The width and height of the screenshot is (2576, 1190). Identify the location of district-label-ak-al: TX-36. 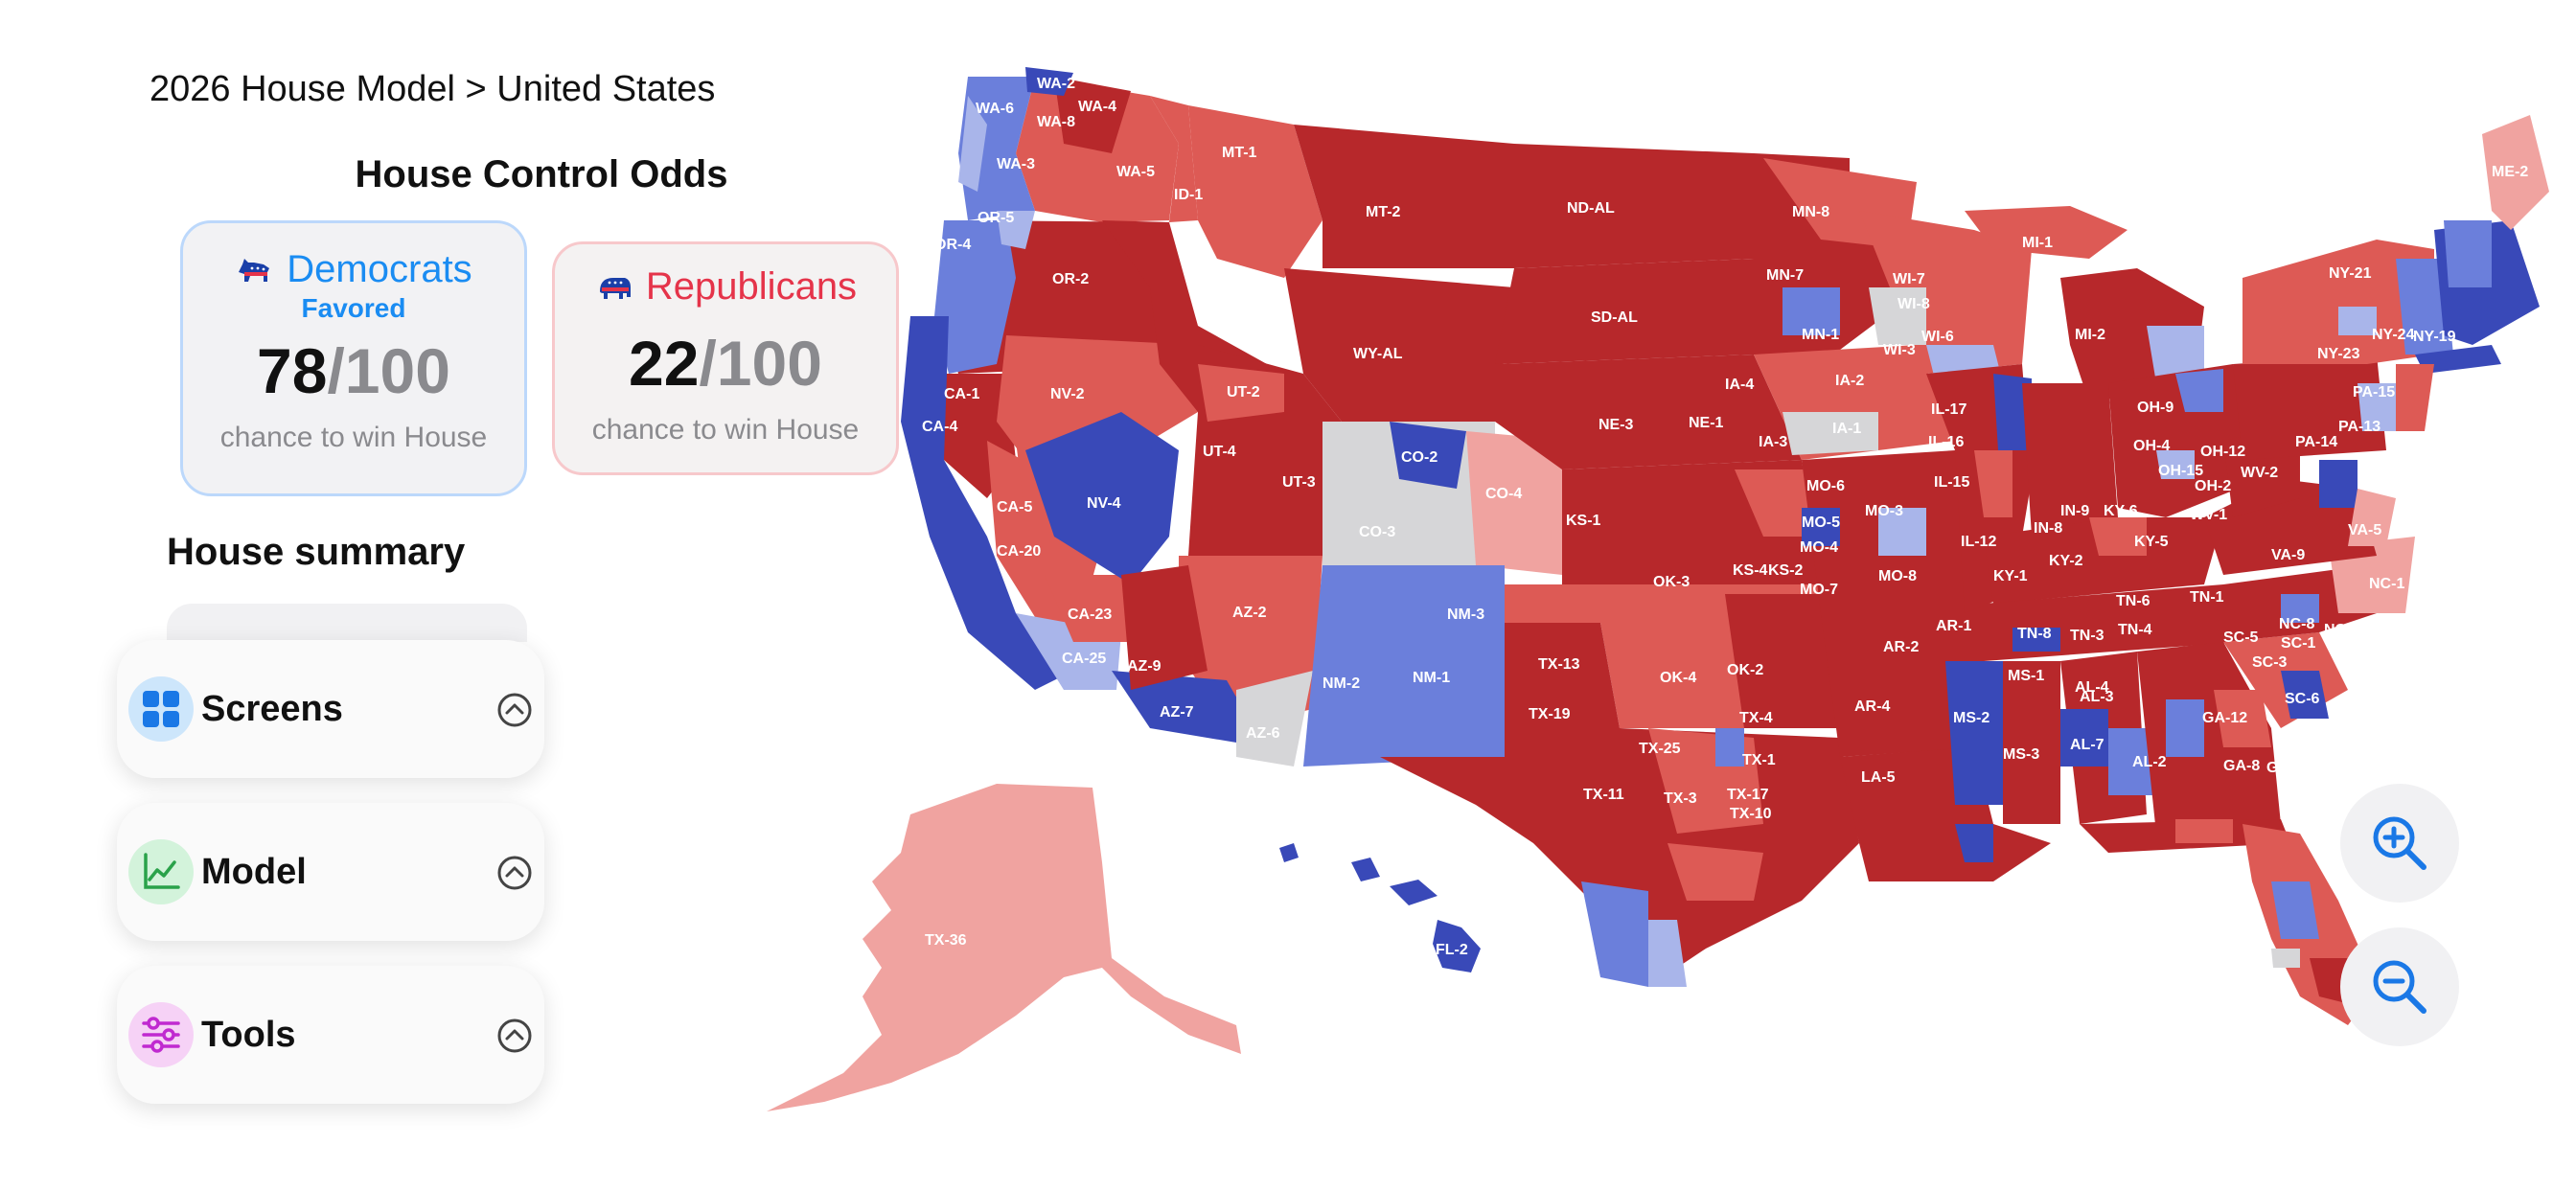
(946, 941).